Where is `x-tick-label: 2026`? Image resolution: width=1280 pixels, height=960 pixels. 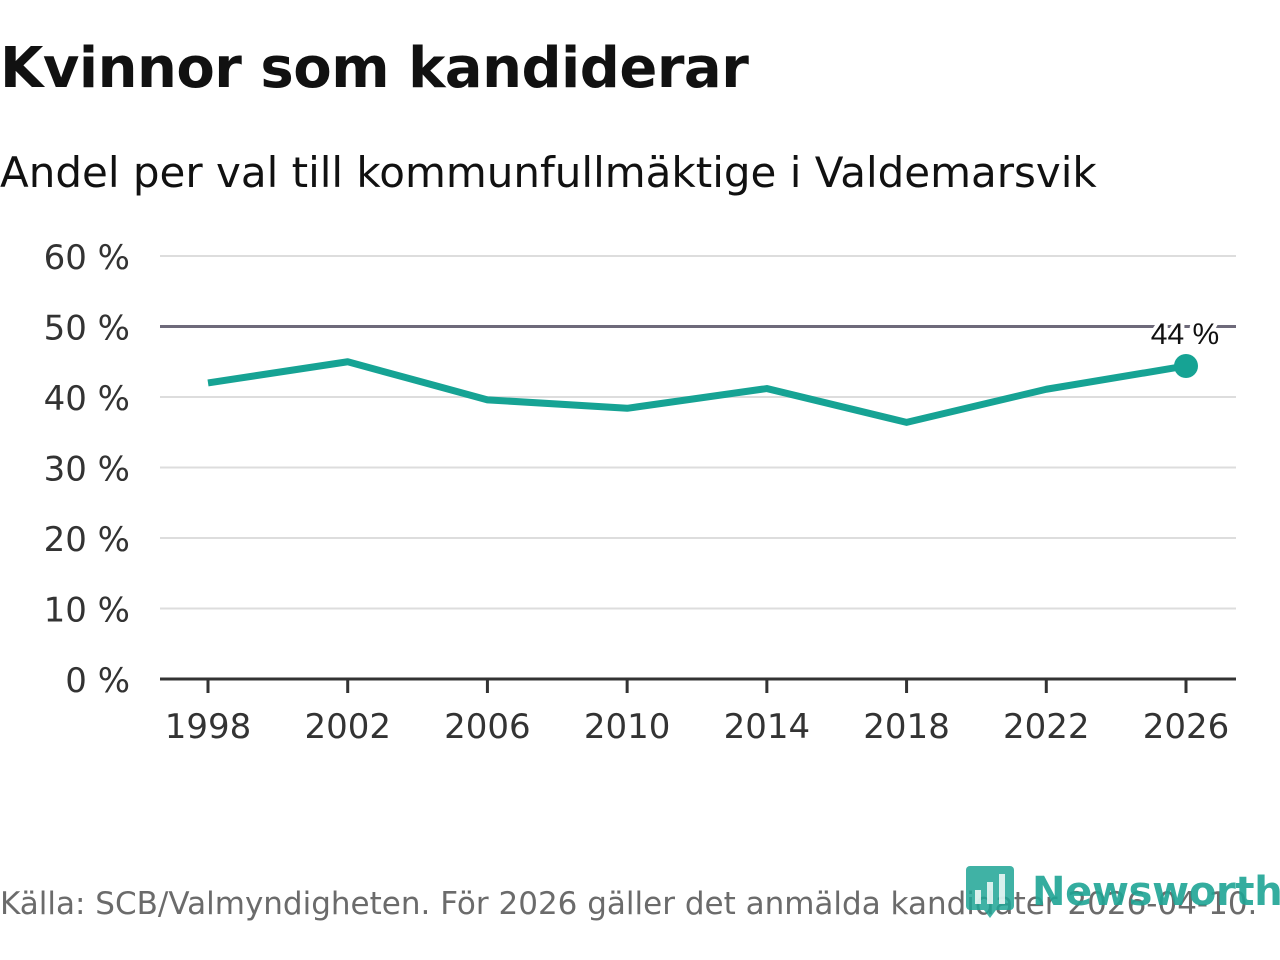 x-tick-label: 2026 is located at coordinates (1186, 727).